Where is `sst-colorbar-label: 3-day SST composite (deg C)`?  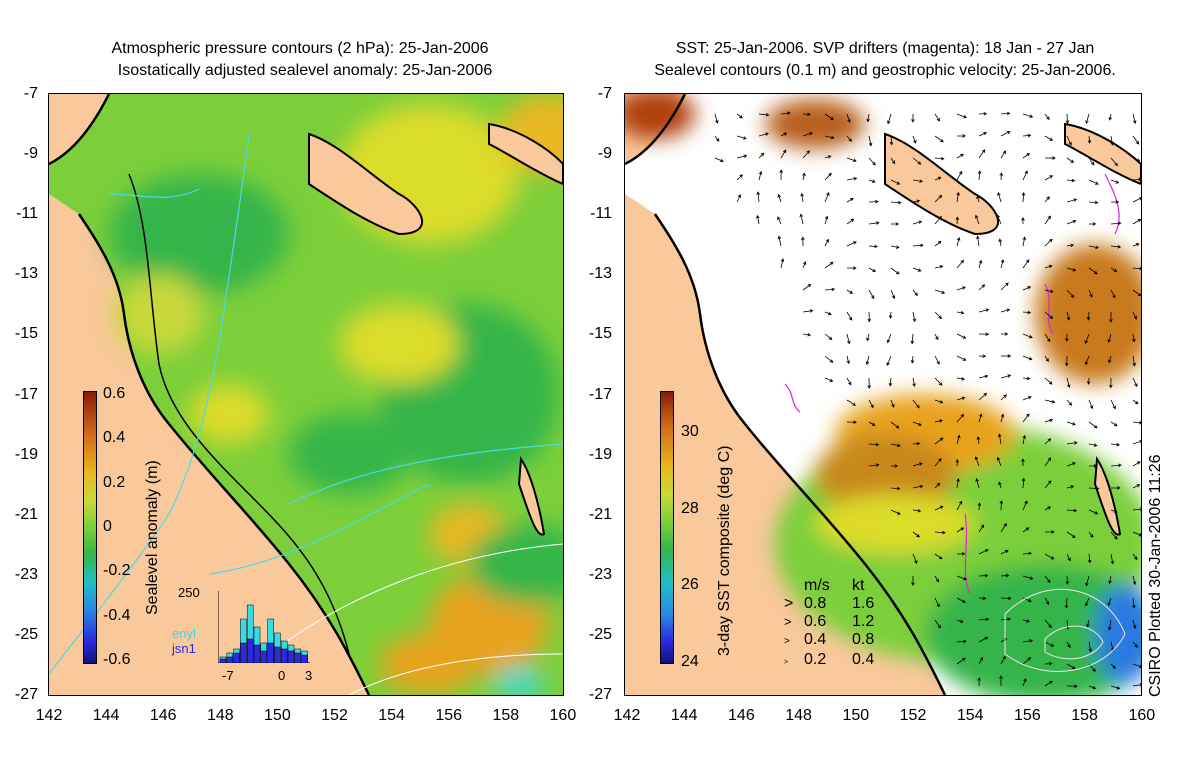
sst-colorbar-label: 3-day SST composite (deg C) is located at coordinates (724, 550).